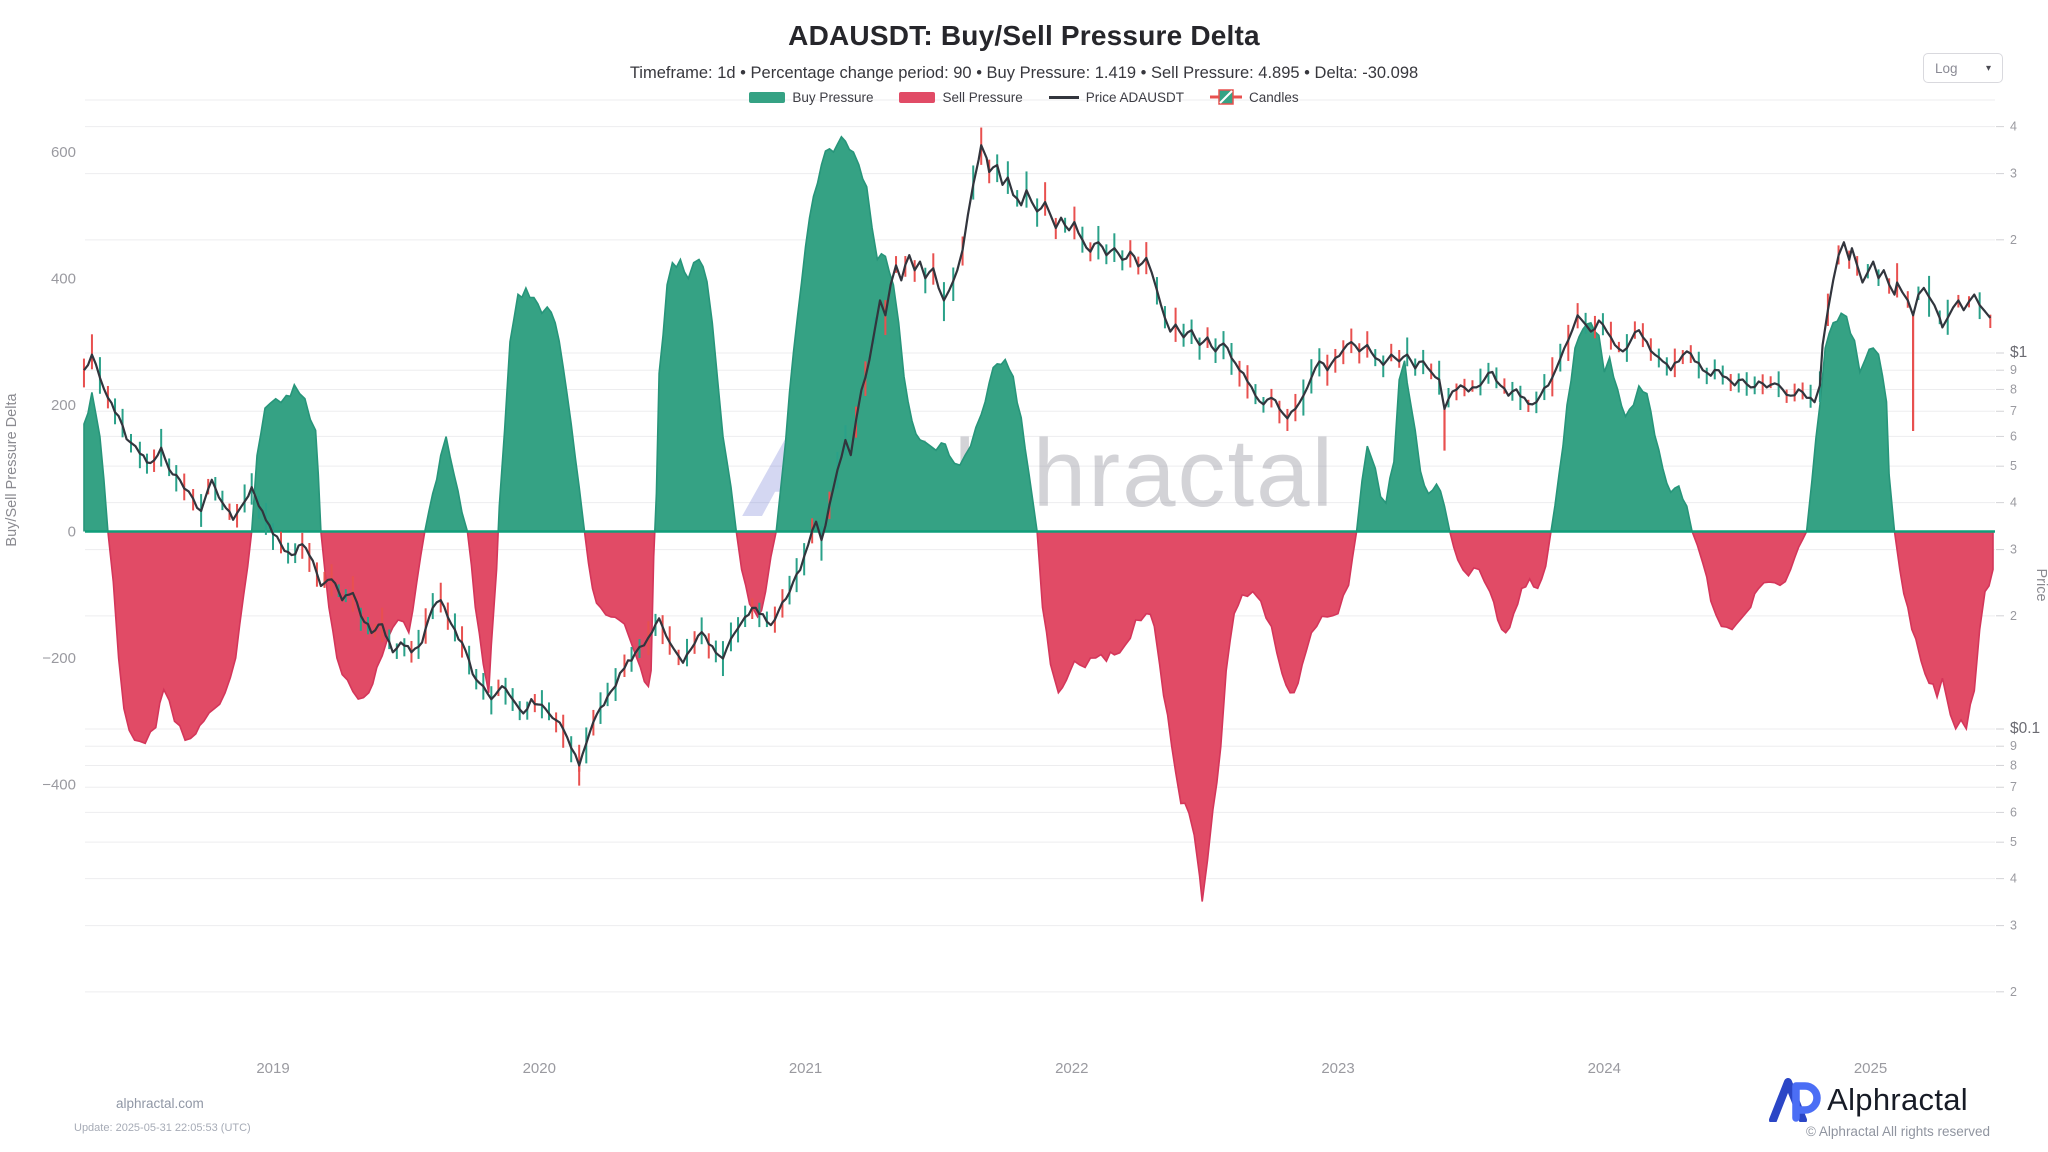 The width and height of the screenshot is (2048, 1152). What do you see at coordinates (1795, 1100) in the screenshot?
I see `alphractal-logo-icon` at bounding box center [1795, 1100].